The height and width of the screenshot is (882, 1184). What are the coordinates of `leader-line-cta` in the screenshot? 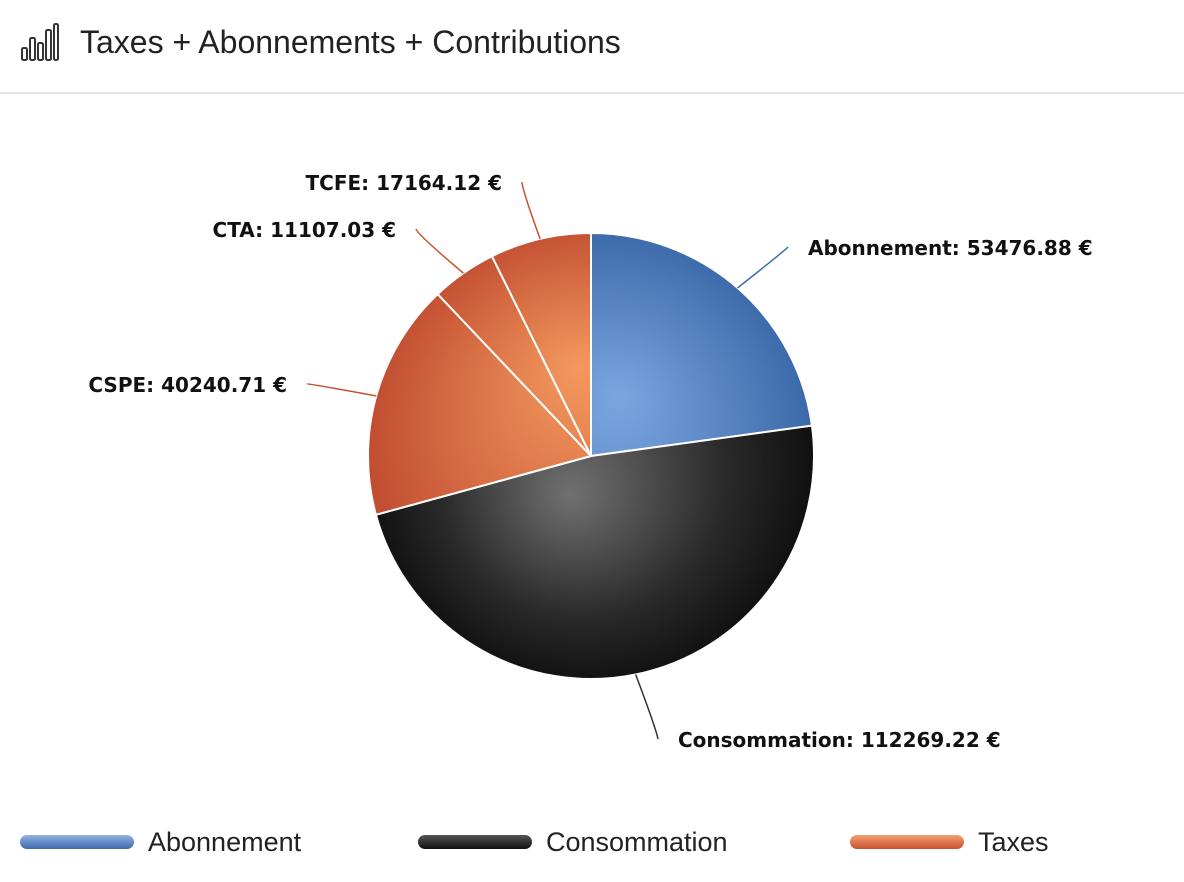 It's located at (439, 251).